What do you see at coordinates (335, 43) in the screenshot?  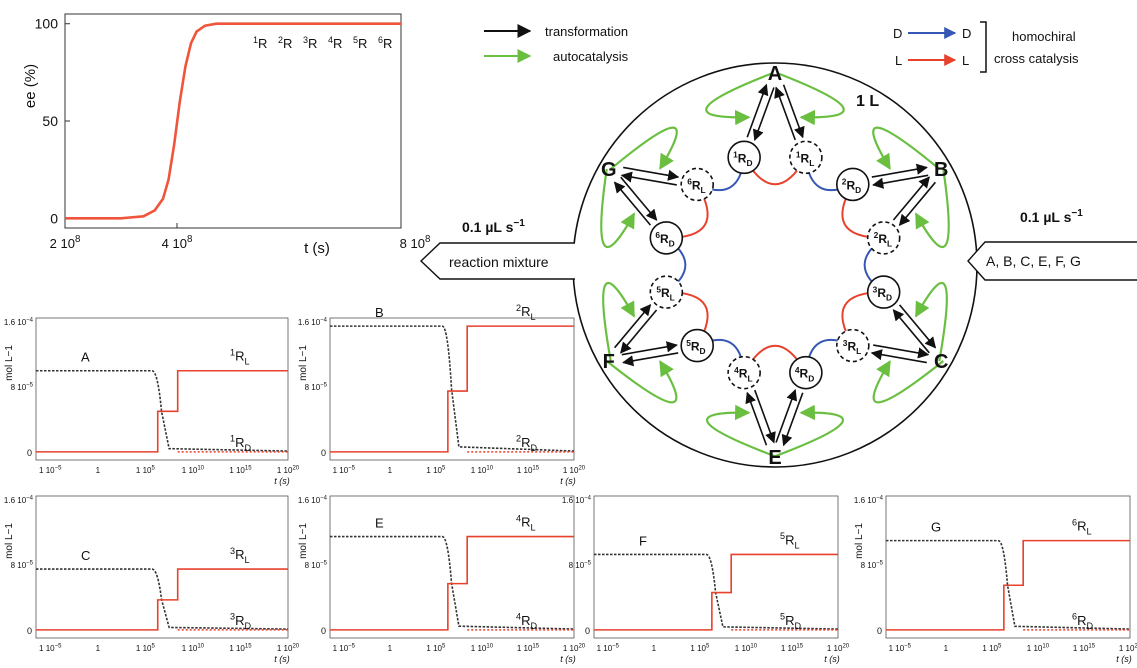 I see `ee-annotation: 4R` at bounding box center [335, 43].